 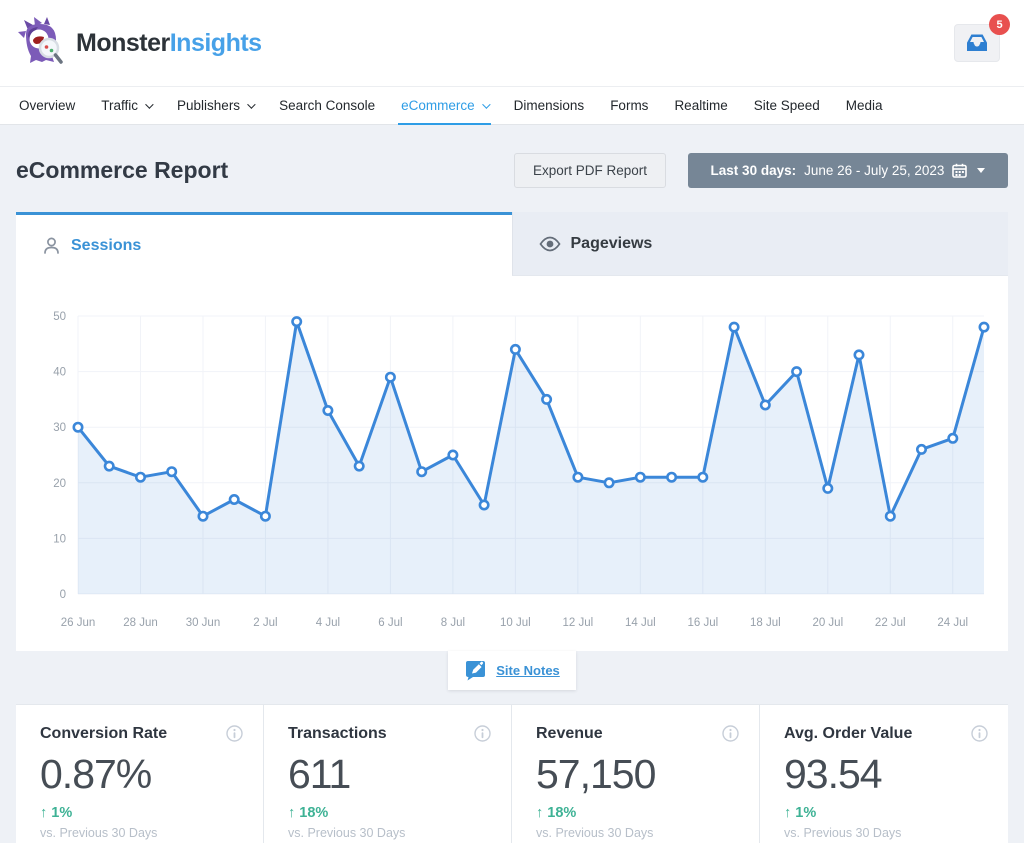 I want to click on monsterinsights-logo: MonsterInsights, so click(x=140, y=43).